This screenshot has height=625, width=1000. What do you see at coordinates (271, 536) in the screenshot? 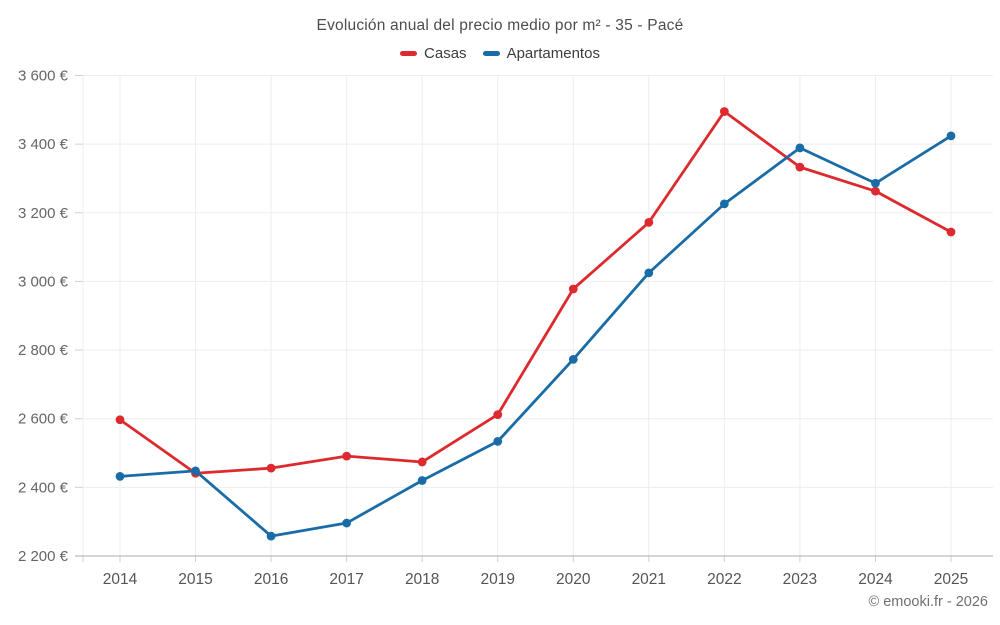
I see `data-point-apartamentos-2016` at bounding box center [271, 536].